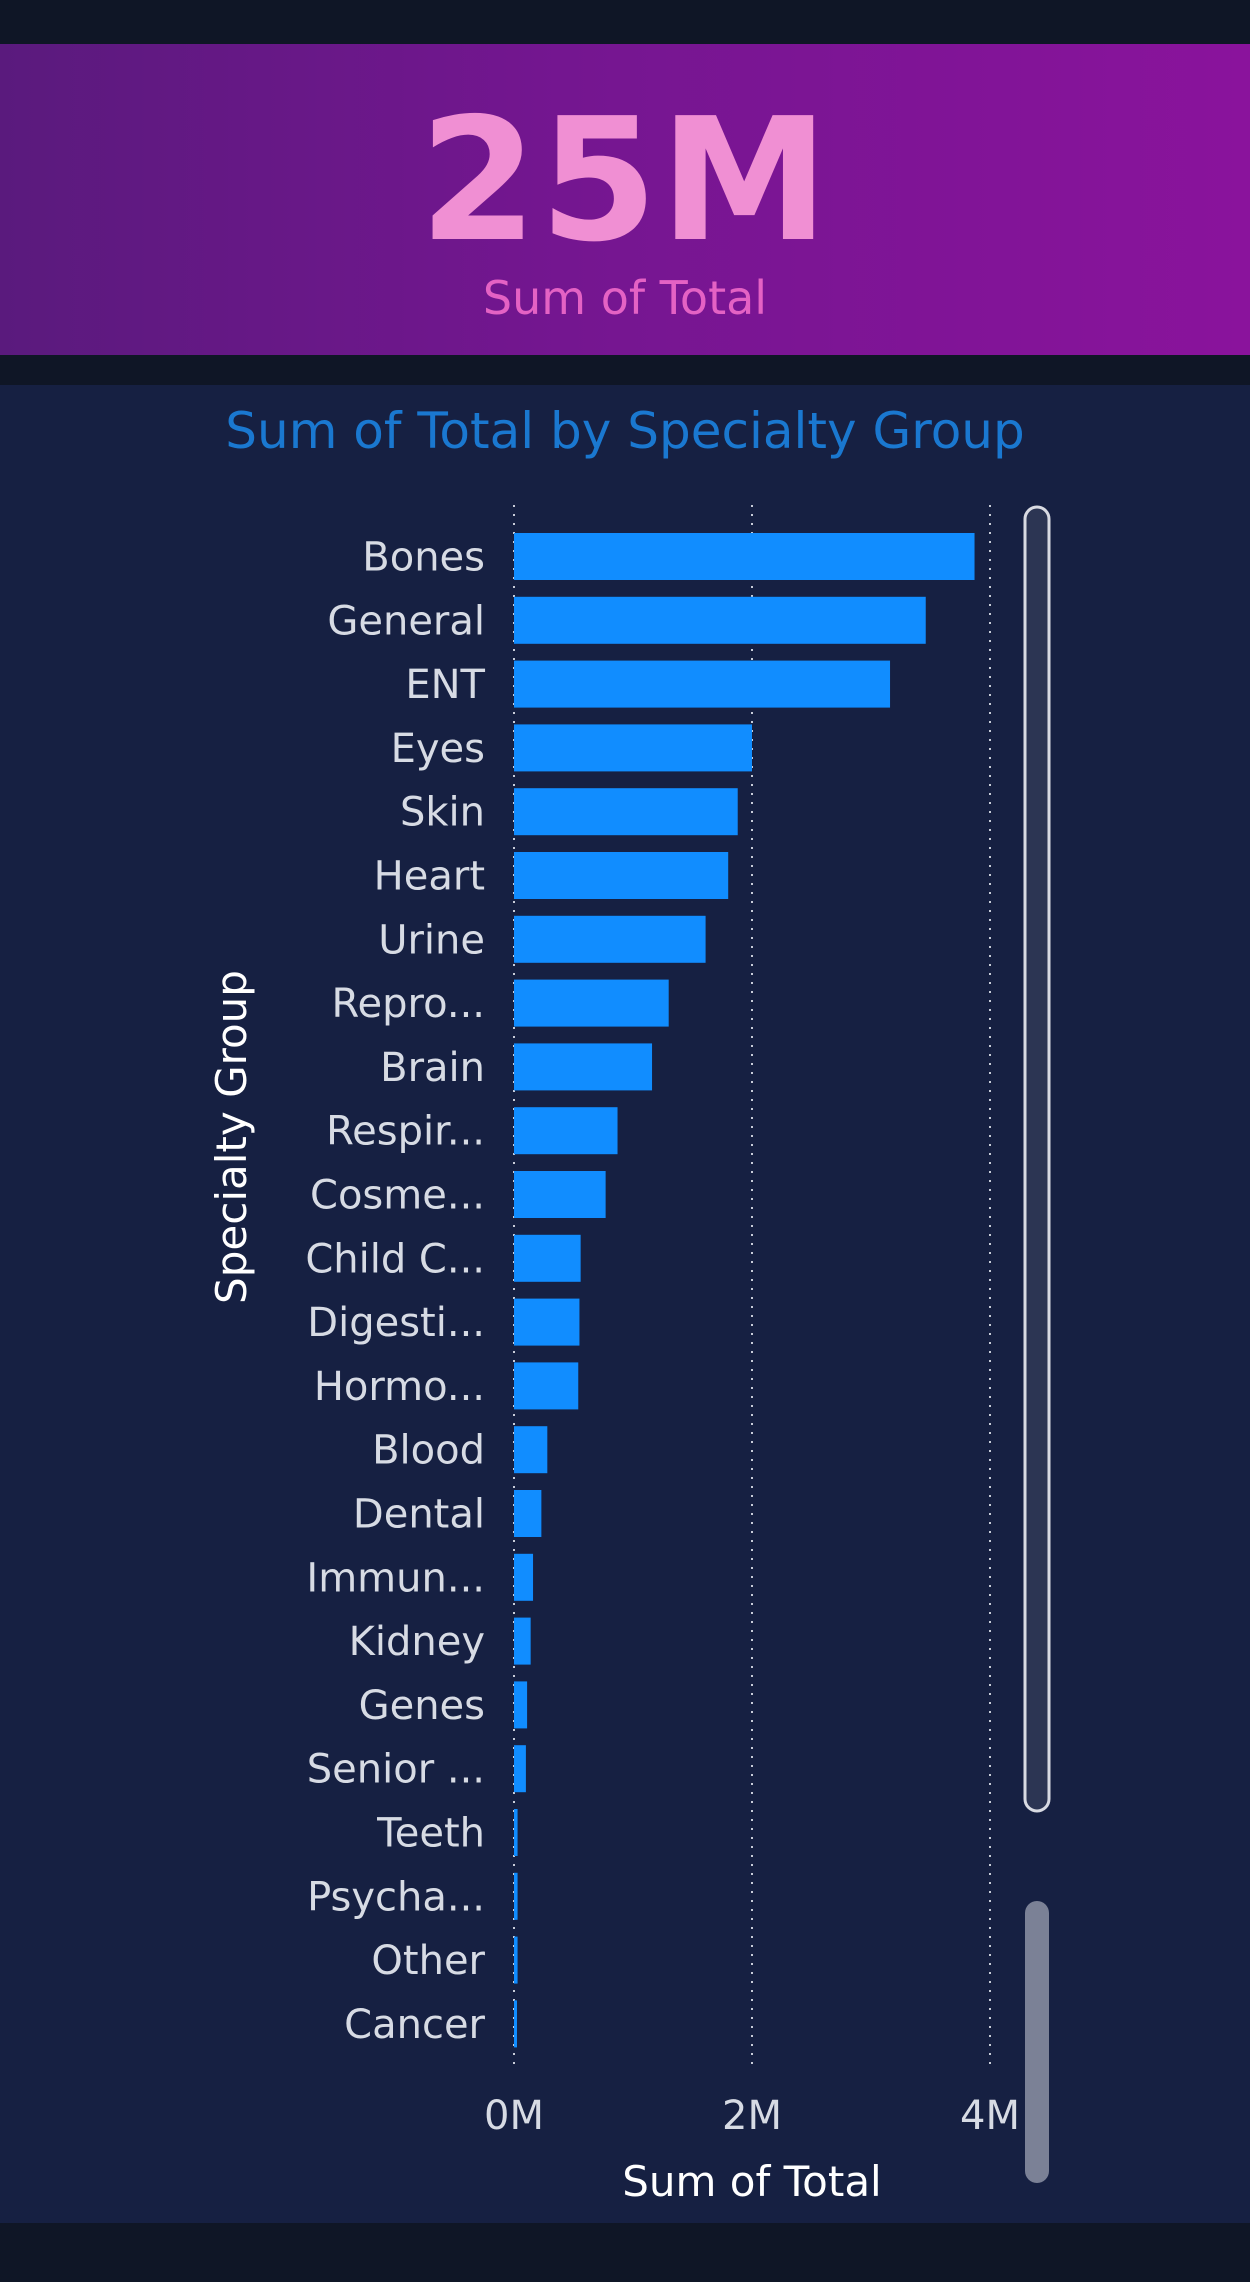 Image resolution: width=1250 pixels, height=2282 pixels. Describe the element at coordinates (414, 2025) in the screenshot. I see `category-label-23: Cancer` at that location.